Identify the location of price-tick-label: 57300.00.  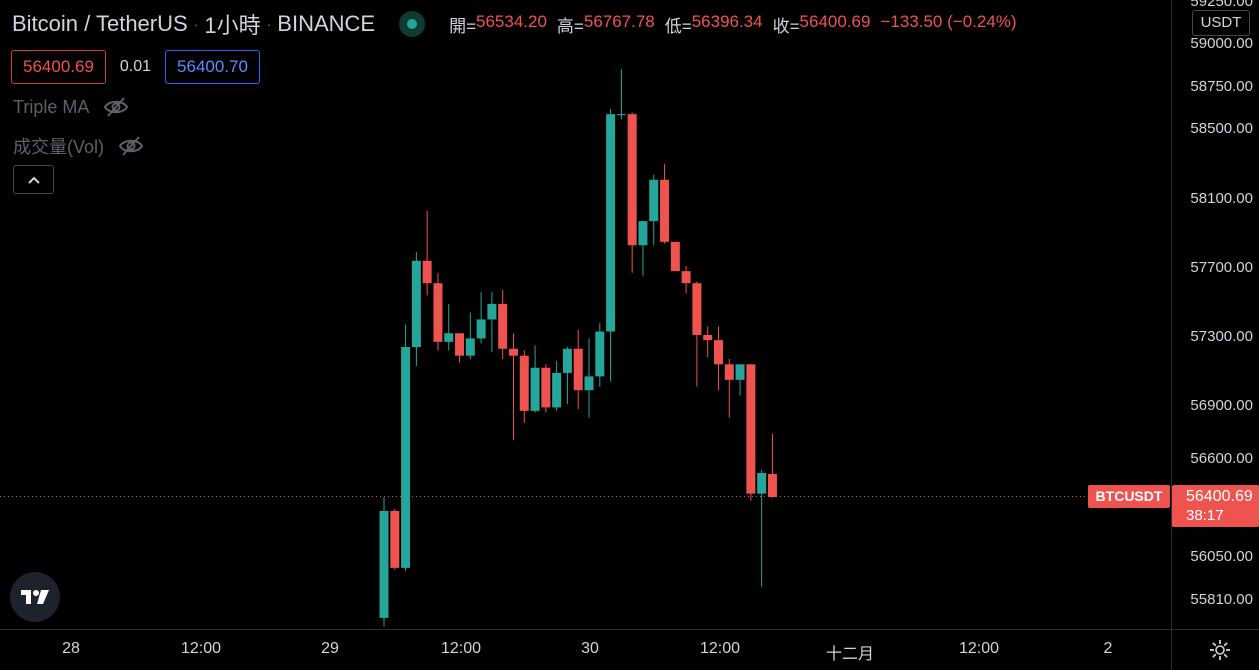
(1221, 336).